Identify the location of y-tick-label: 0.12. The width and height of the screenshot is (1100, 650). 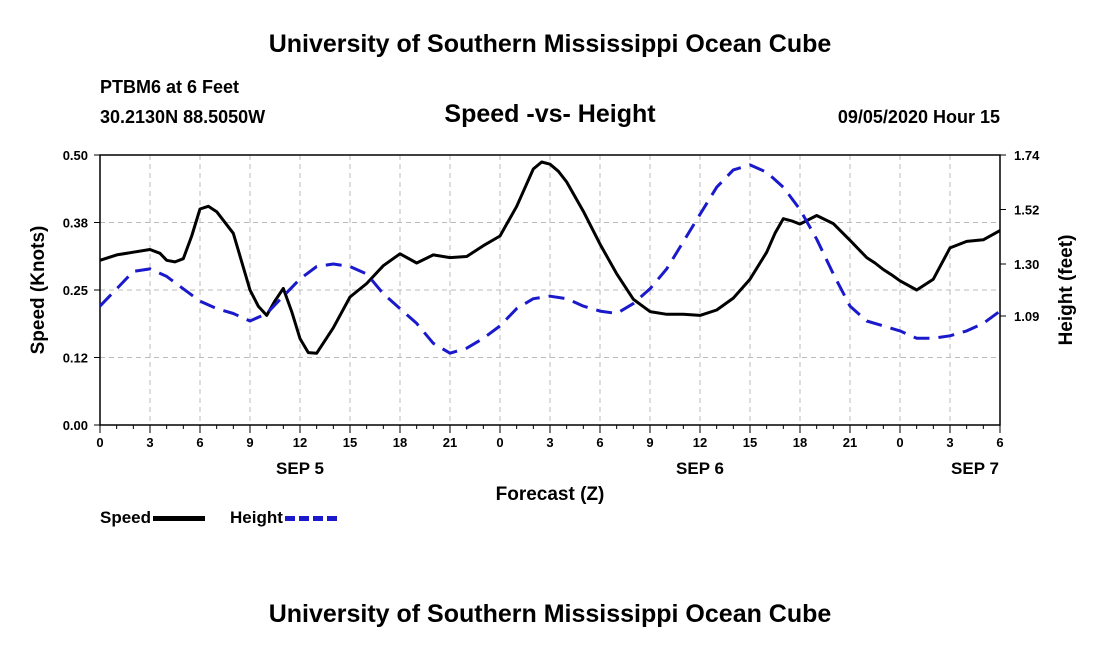
(75, 358).